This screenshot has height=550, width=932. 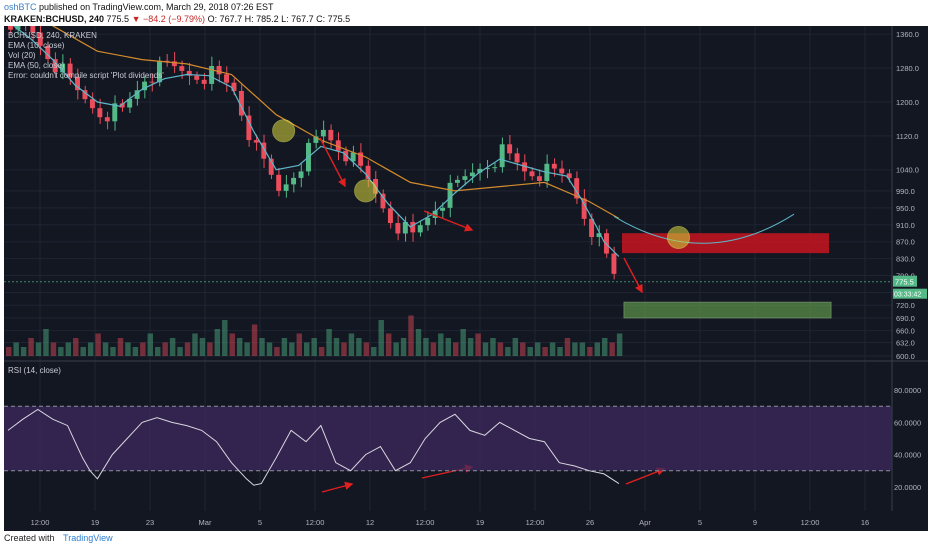 I want to click on symbol-line: KRAKEN:BCHUSD, 240, so click(x=54, y=19).